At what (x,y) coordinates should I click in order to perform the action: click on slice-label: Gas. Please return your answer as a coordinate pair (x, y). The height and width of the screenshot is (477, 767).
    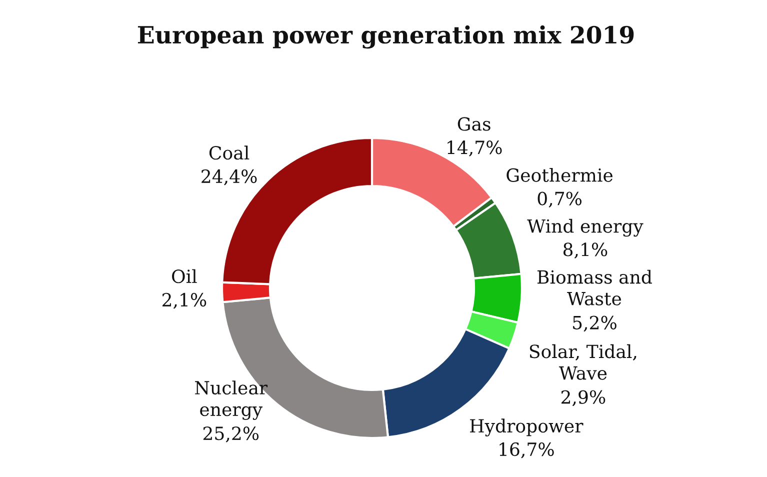
    Looking at the image, I should click on (474, 124).